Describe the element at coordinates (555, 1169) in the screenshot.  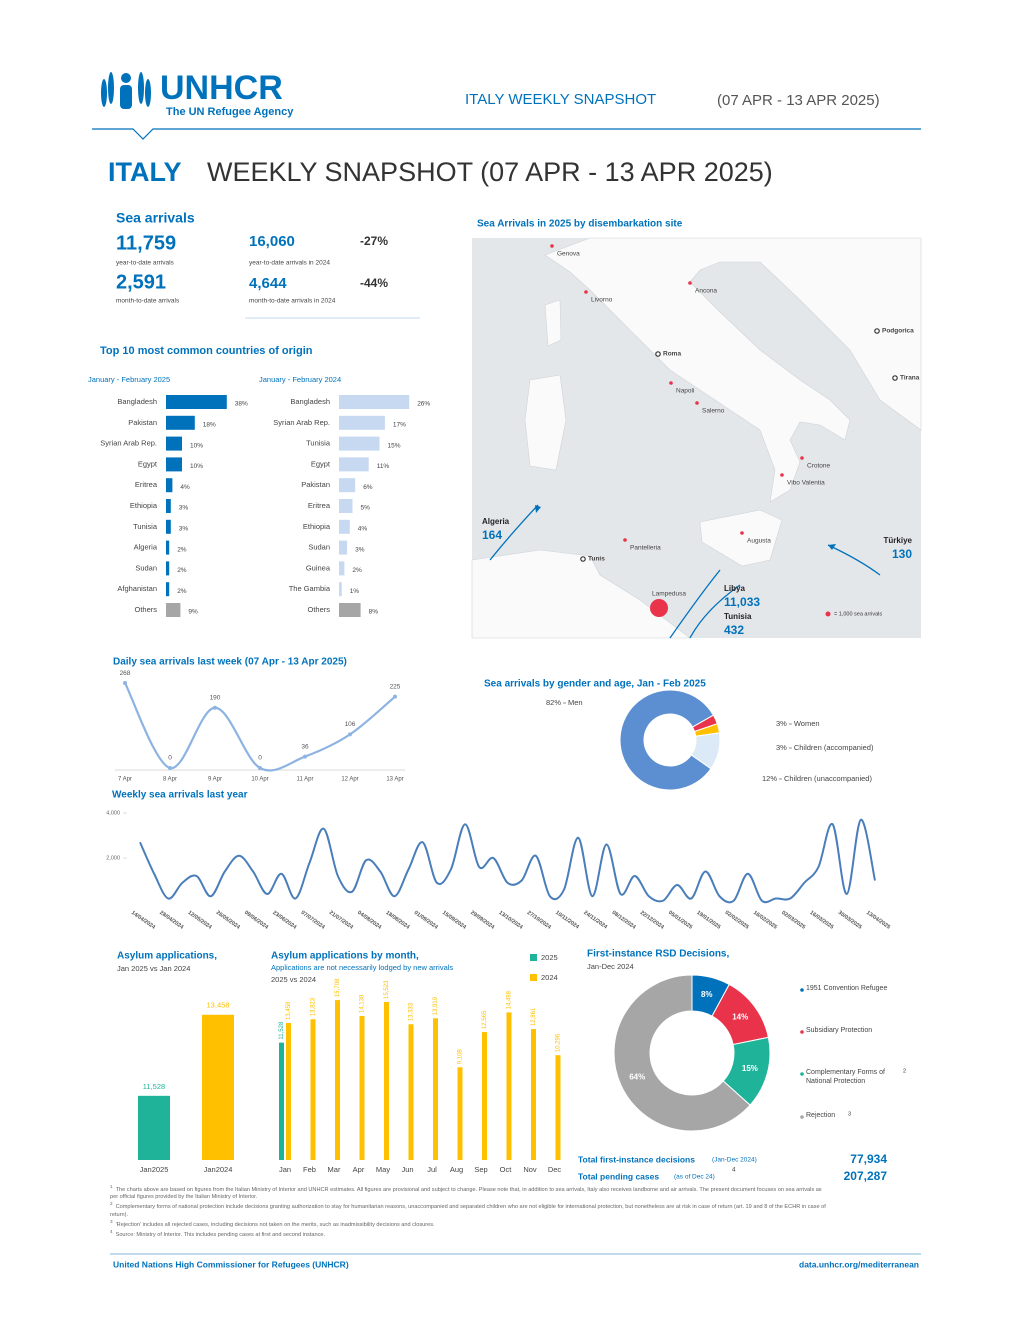
I see `x-tick-label: Dec` at that location.